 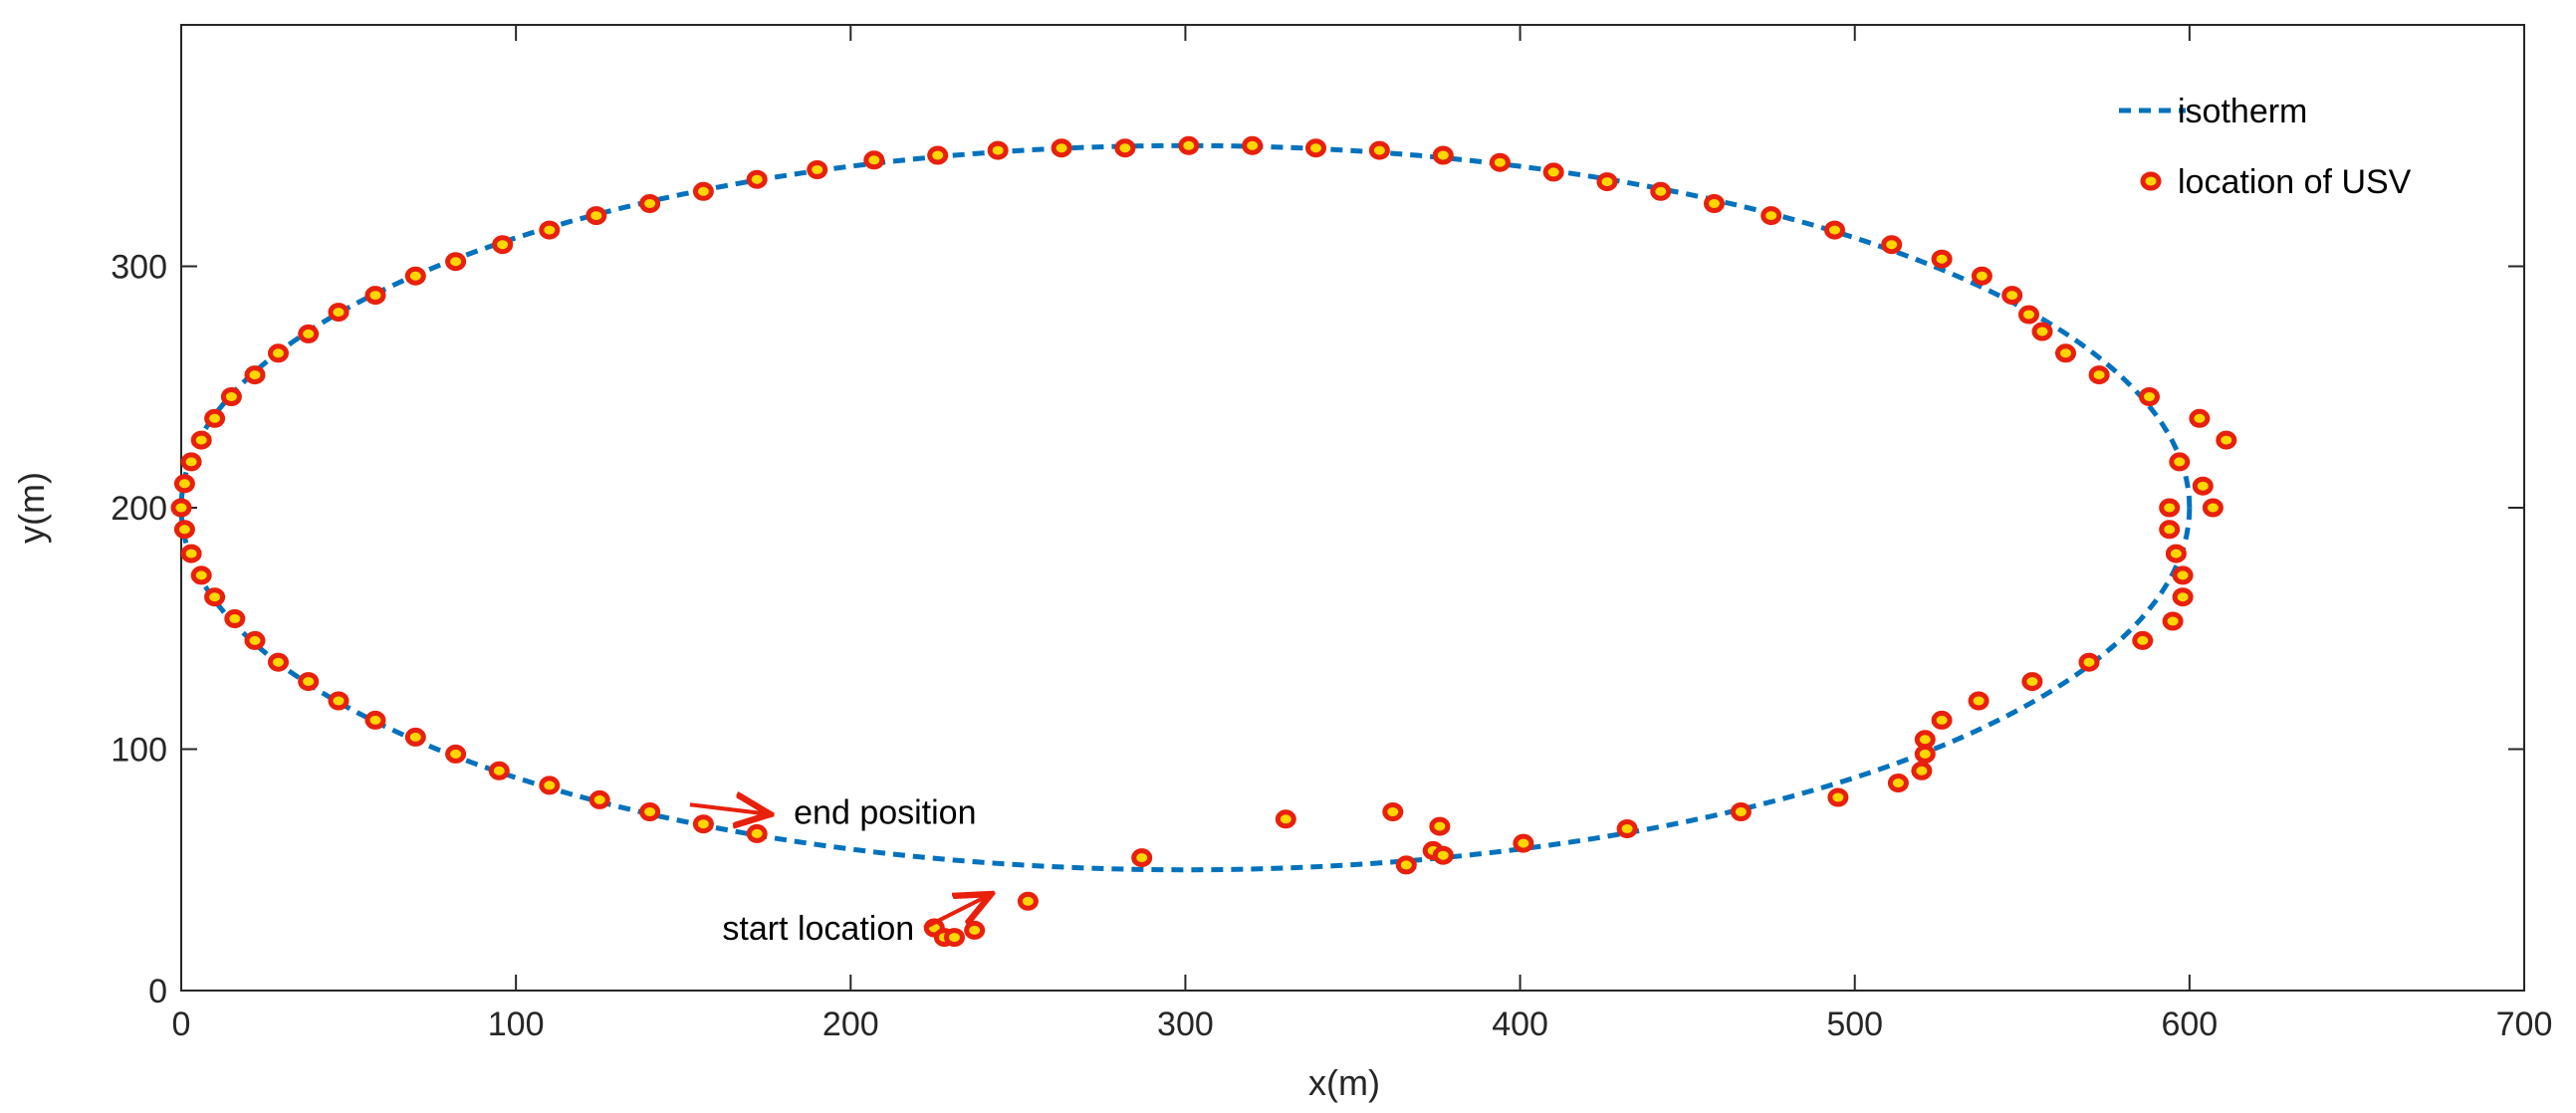 What do you see at coordinates (139, 268) in the screenshot?
I see `y-tick-label: 300` at bounding box center [139, 268].